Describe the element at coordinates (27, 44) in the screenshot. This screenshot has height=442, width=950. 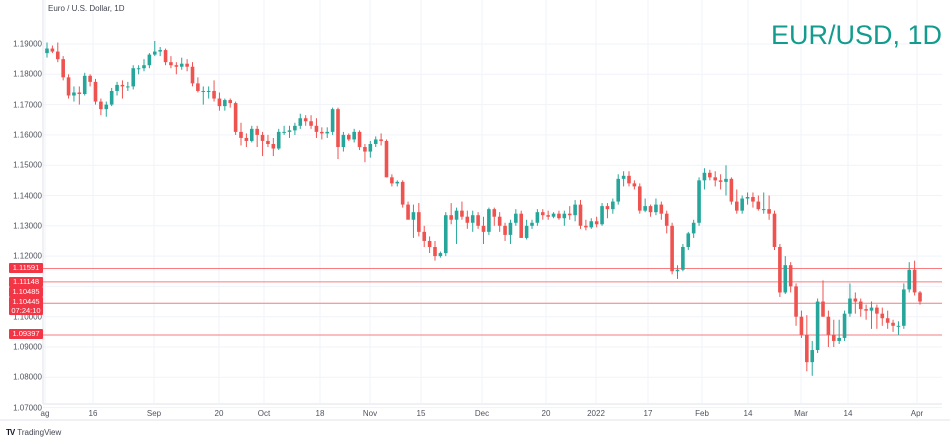
I see `y-tick-label: 1.19000` at that location.